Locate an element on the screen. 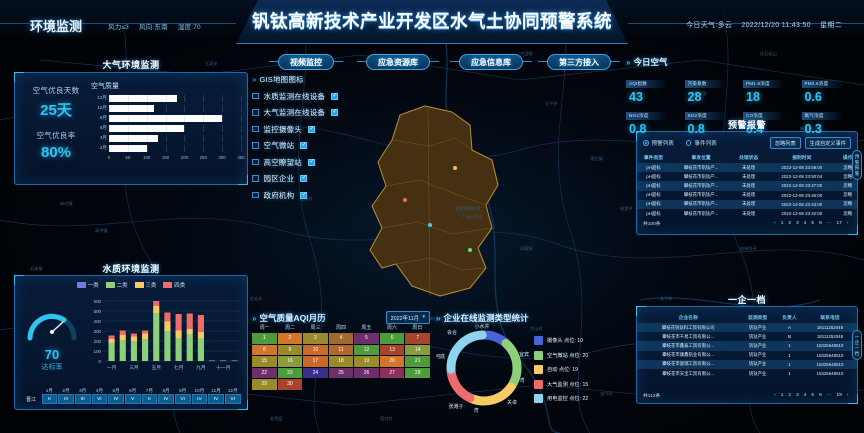 The image size is (864, 433). radio-event-list is located at coordinates (688, 143).